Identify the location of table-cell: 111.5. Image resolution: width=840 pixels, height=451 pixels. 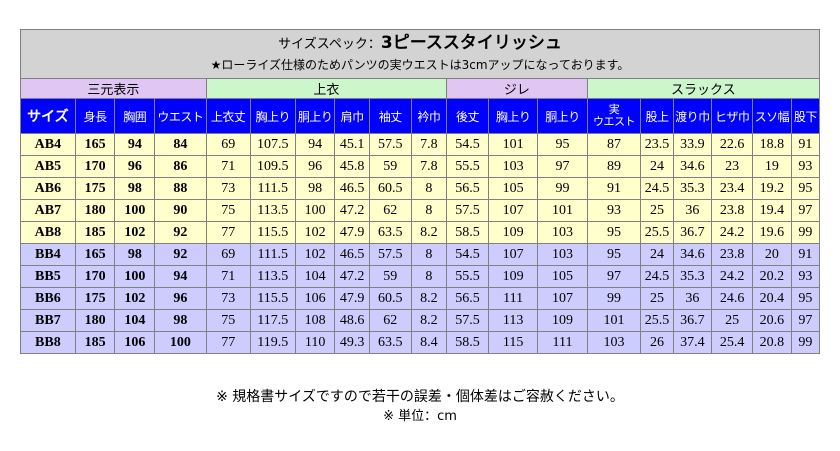
(272, 188).